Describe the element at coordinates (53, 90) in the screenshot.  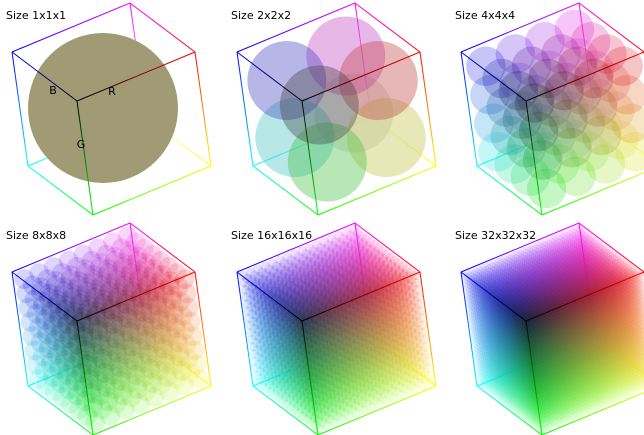
I see `blue-axis-label: B` at that location.